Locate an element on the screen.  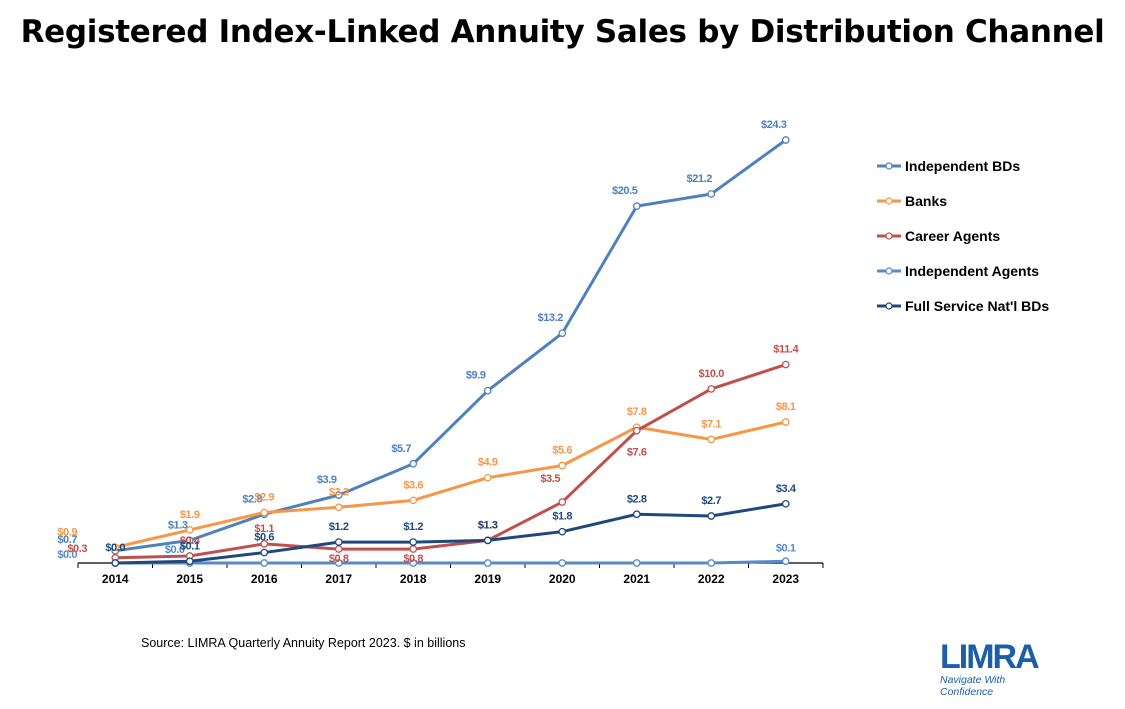
legend-item: Full Service Nat'l BDs is located at coordinates (962, 305).